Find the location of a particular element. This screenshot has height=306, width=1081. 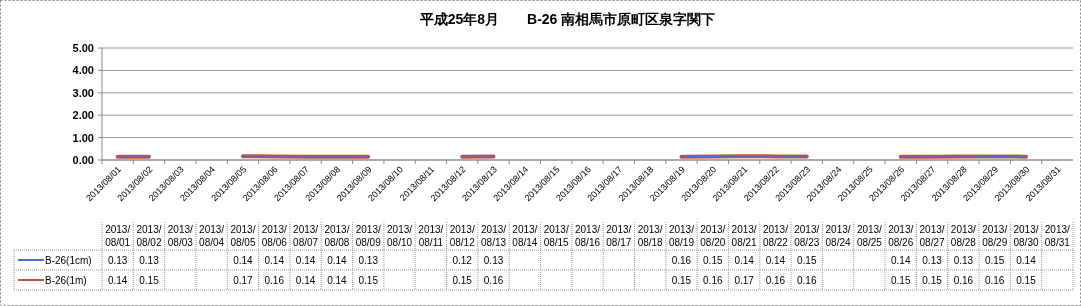

category-label: 2013/08/10 is located at coordinates (400, 236).